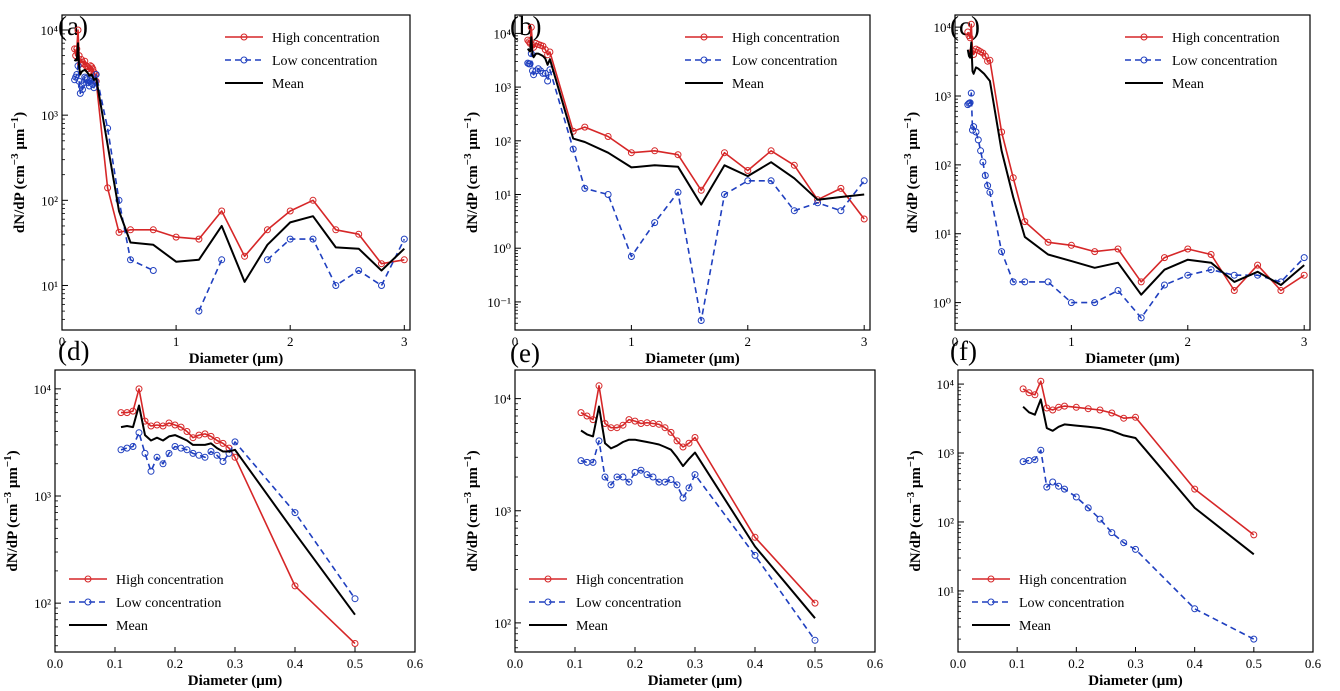 This screenshot has height=691, width=1340. Describe the element at coordinates (942, 234) in the screenshot. I see `y-tick-label: 10¹` at that location.